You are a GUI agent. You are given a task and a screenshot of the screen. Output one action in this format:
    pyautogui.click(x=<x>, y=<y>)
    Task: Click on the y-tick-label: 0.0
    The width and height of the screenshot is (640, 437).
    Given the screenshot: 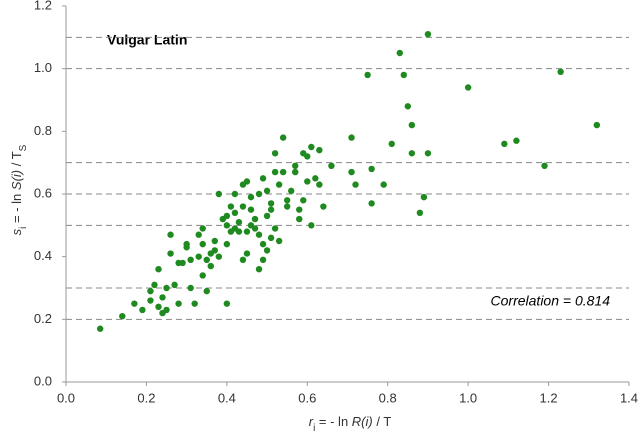 What is the action you would take?
    pyautogui.click(x=43, y=380)
    